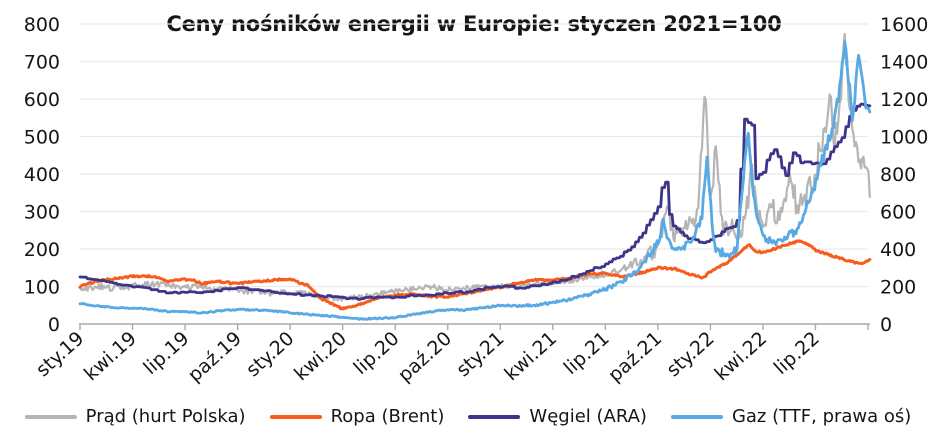 The width and height of the screenshot is (936, 446). What do you see at coordinates (475, 275) in the screenshot?
I see `series-line-ropa` at bounding box center [475, 275].